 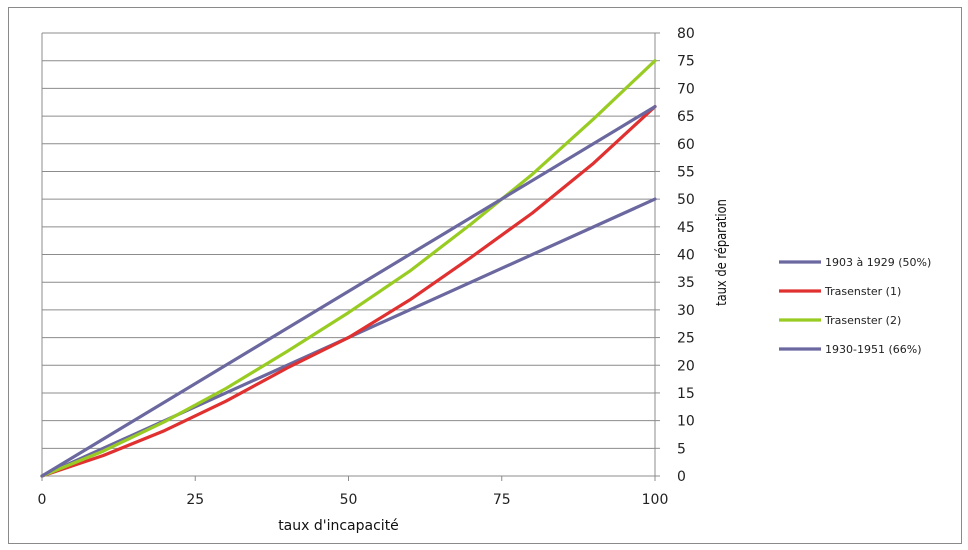 I want to click on y-tick-label: 45, so click(x=686, y=228).